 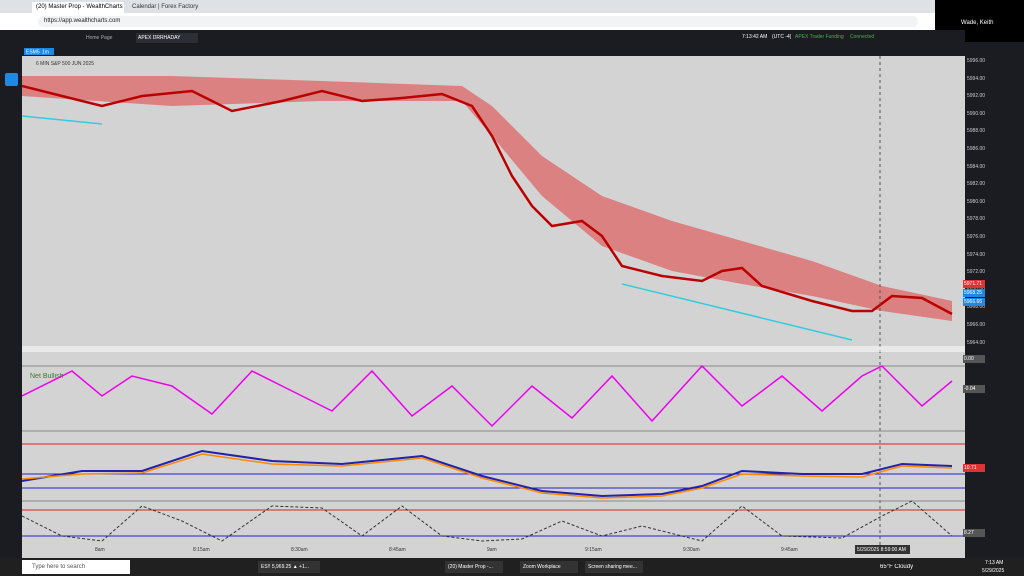 What do you see at coordinates (974, 284) in the screenshot?
I see `price-tag: 5971.71` at bounding box center [974, 284].